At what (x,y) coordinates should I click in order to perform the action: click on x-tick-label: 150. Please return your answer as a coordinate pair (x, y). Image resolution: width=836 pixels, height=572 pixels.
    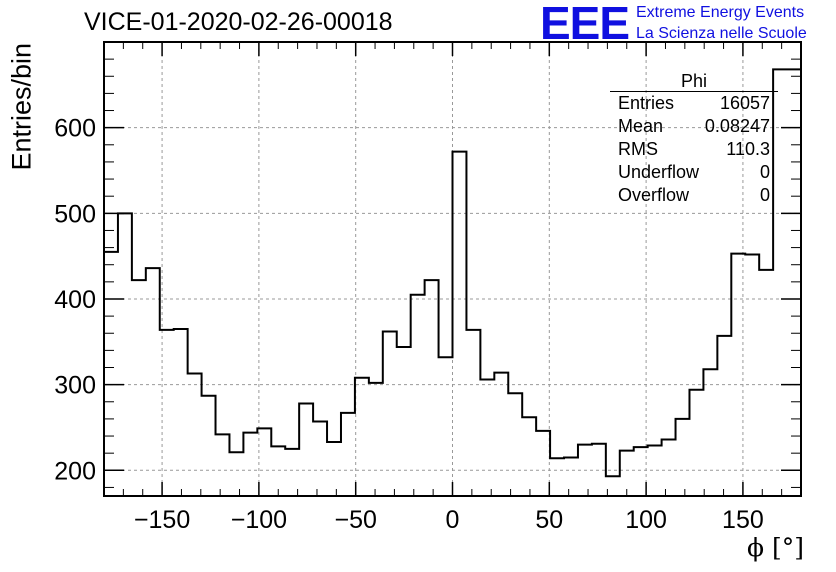
    Looking at the image, I should click on (743, 520).